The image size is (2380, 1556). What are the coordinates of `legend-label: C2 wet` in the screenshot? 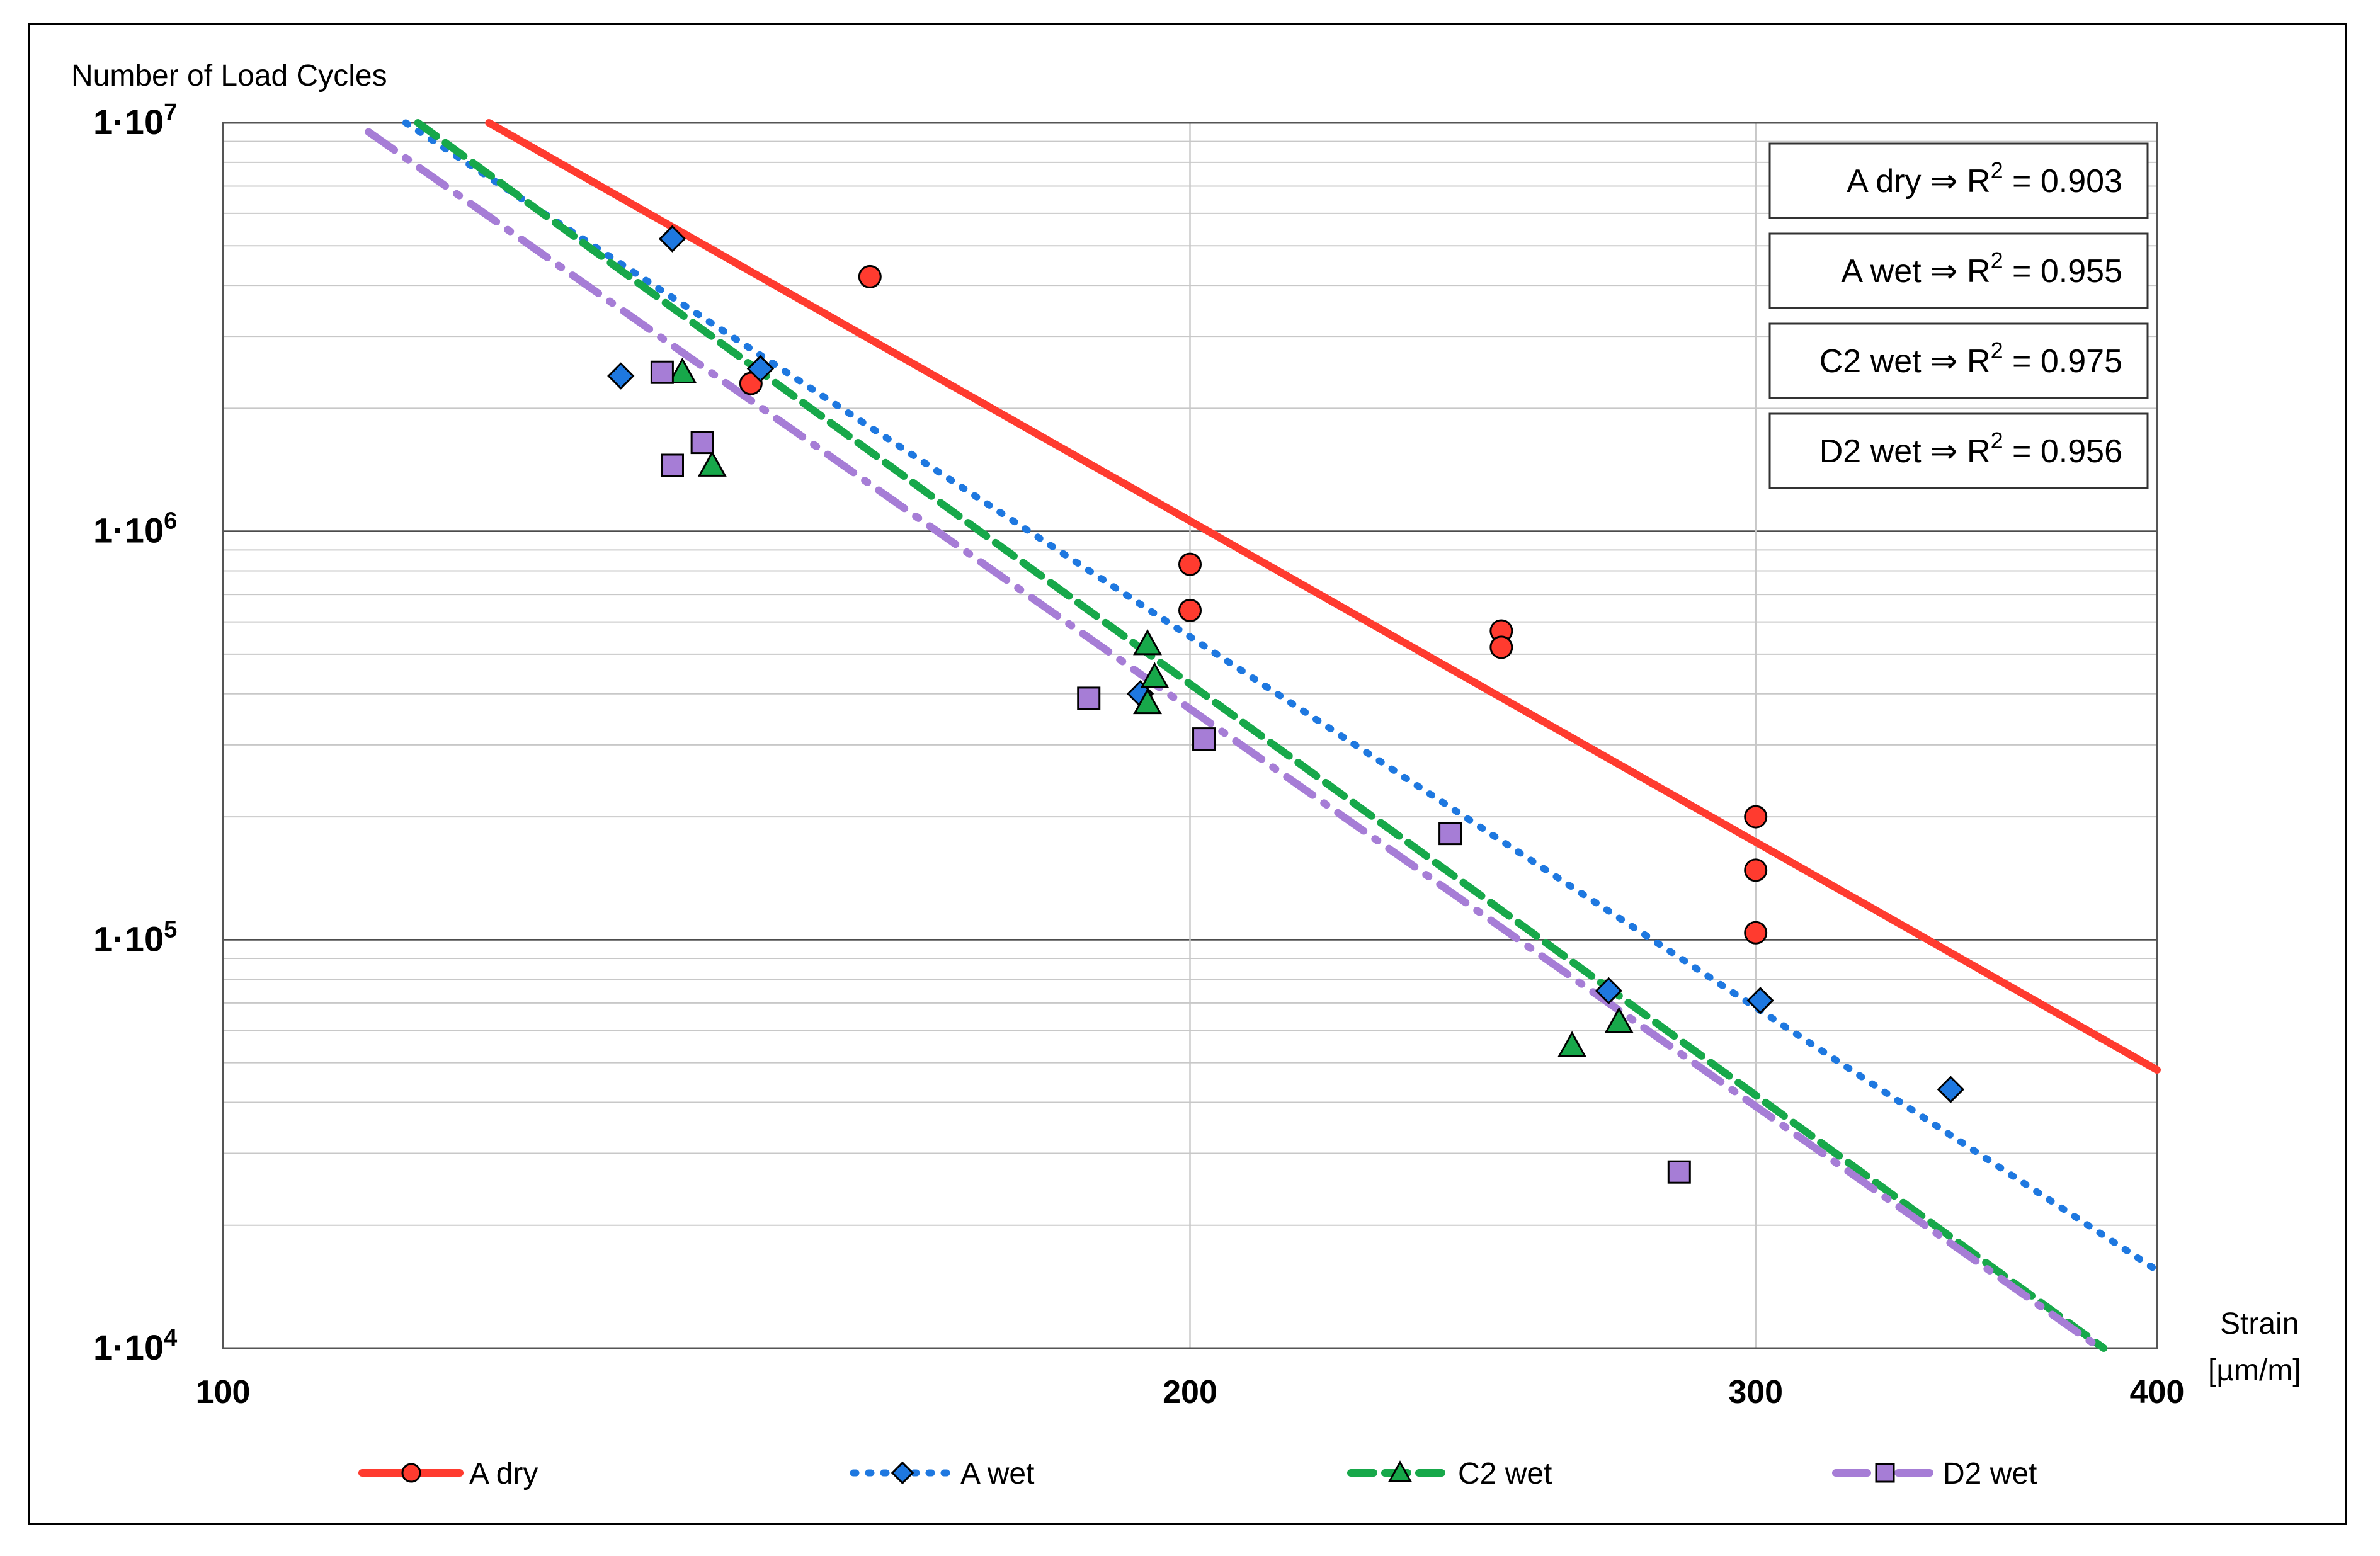 It's located at (1505, 1474).